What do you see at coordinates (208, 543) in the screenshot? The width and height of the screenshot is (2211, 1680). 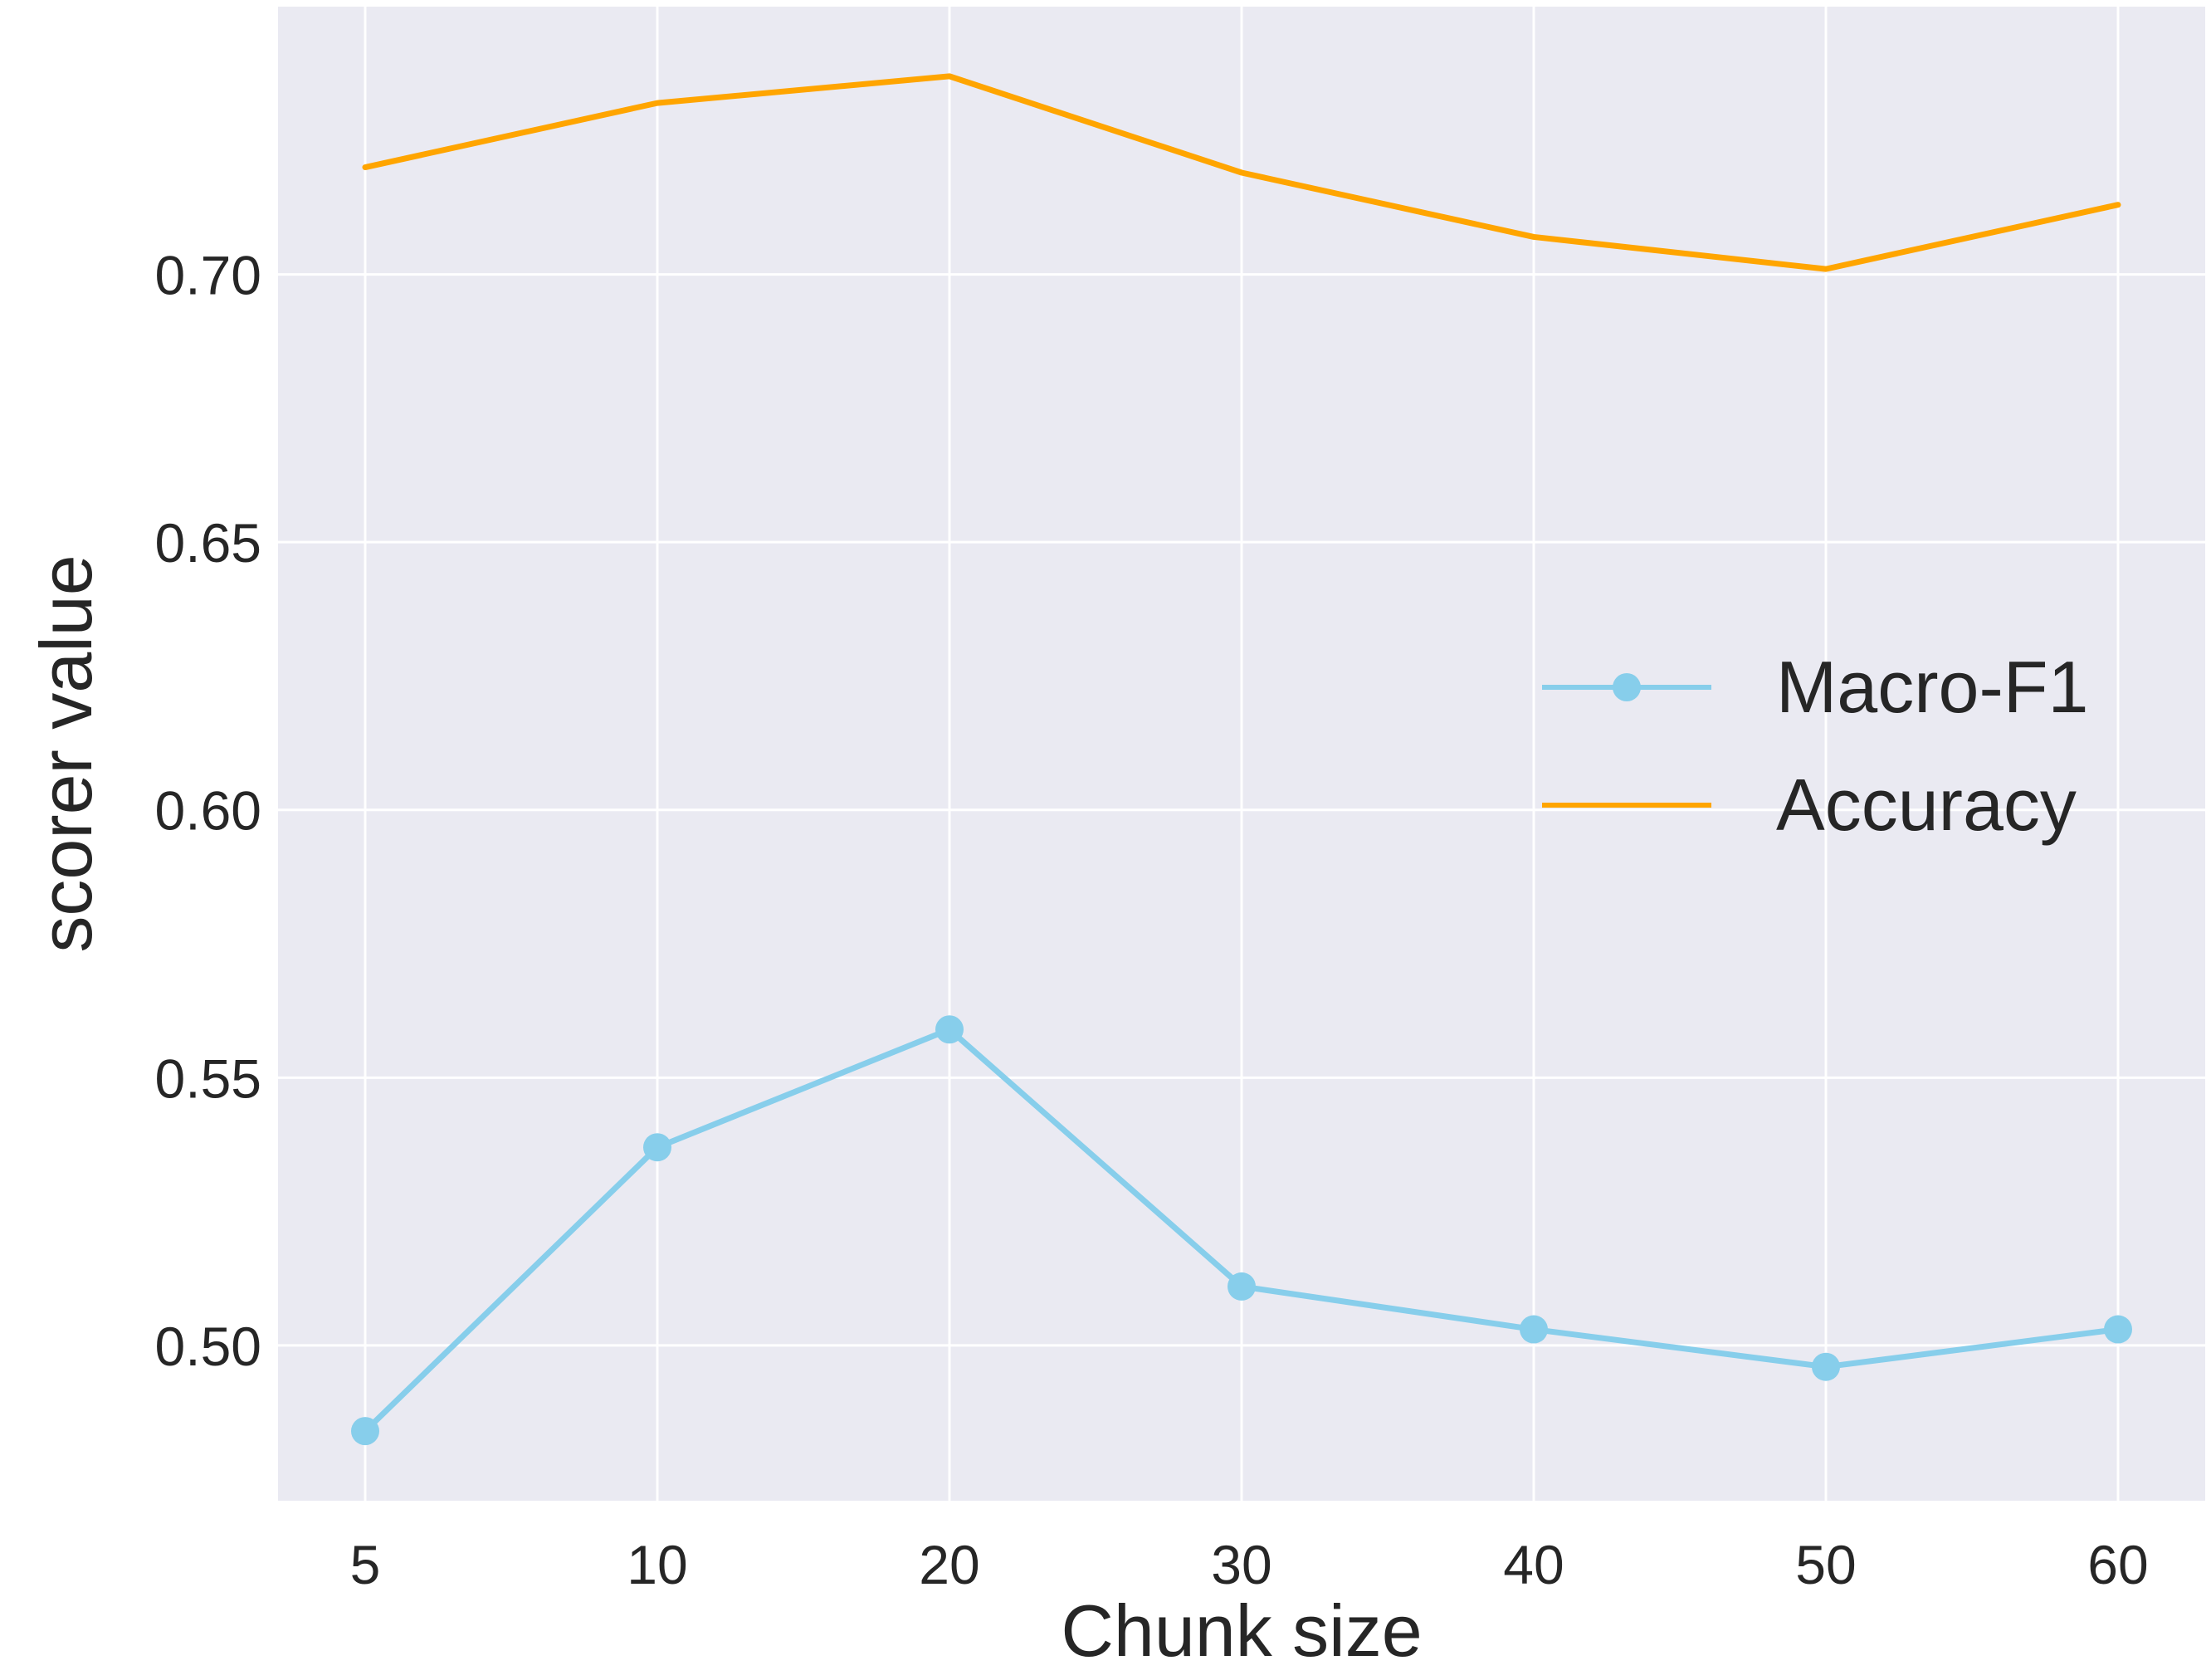 I see `y-tick-label: 0.65` at bounding box center [208, 543].